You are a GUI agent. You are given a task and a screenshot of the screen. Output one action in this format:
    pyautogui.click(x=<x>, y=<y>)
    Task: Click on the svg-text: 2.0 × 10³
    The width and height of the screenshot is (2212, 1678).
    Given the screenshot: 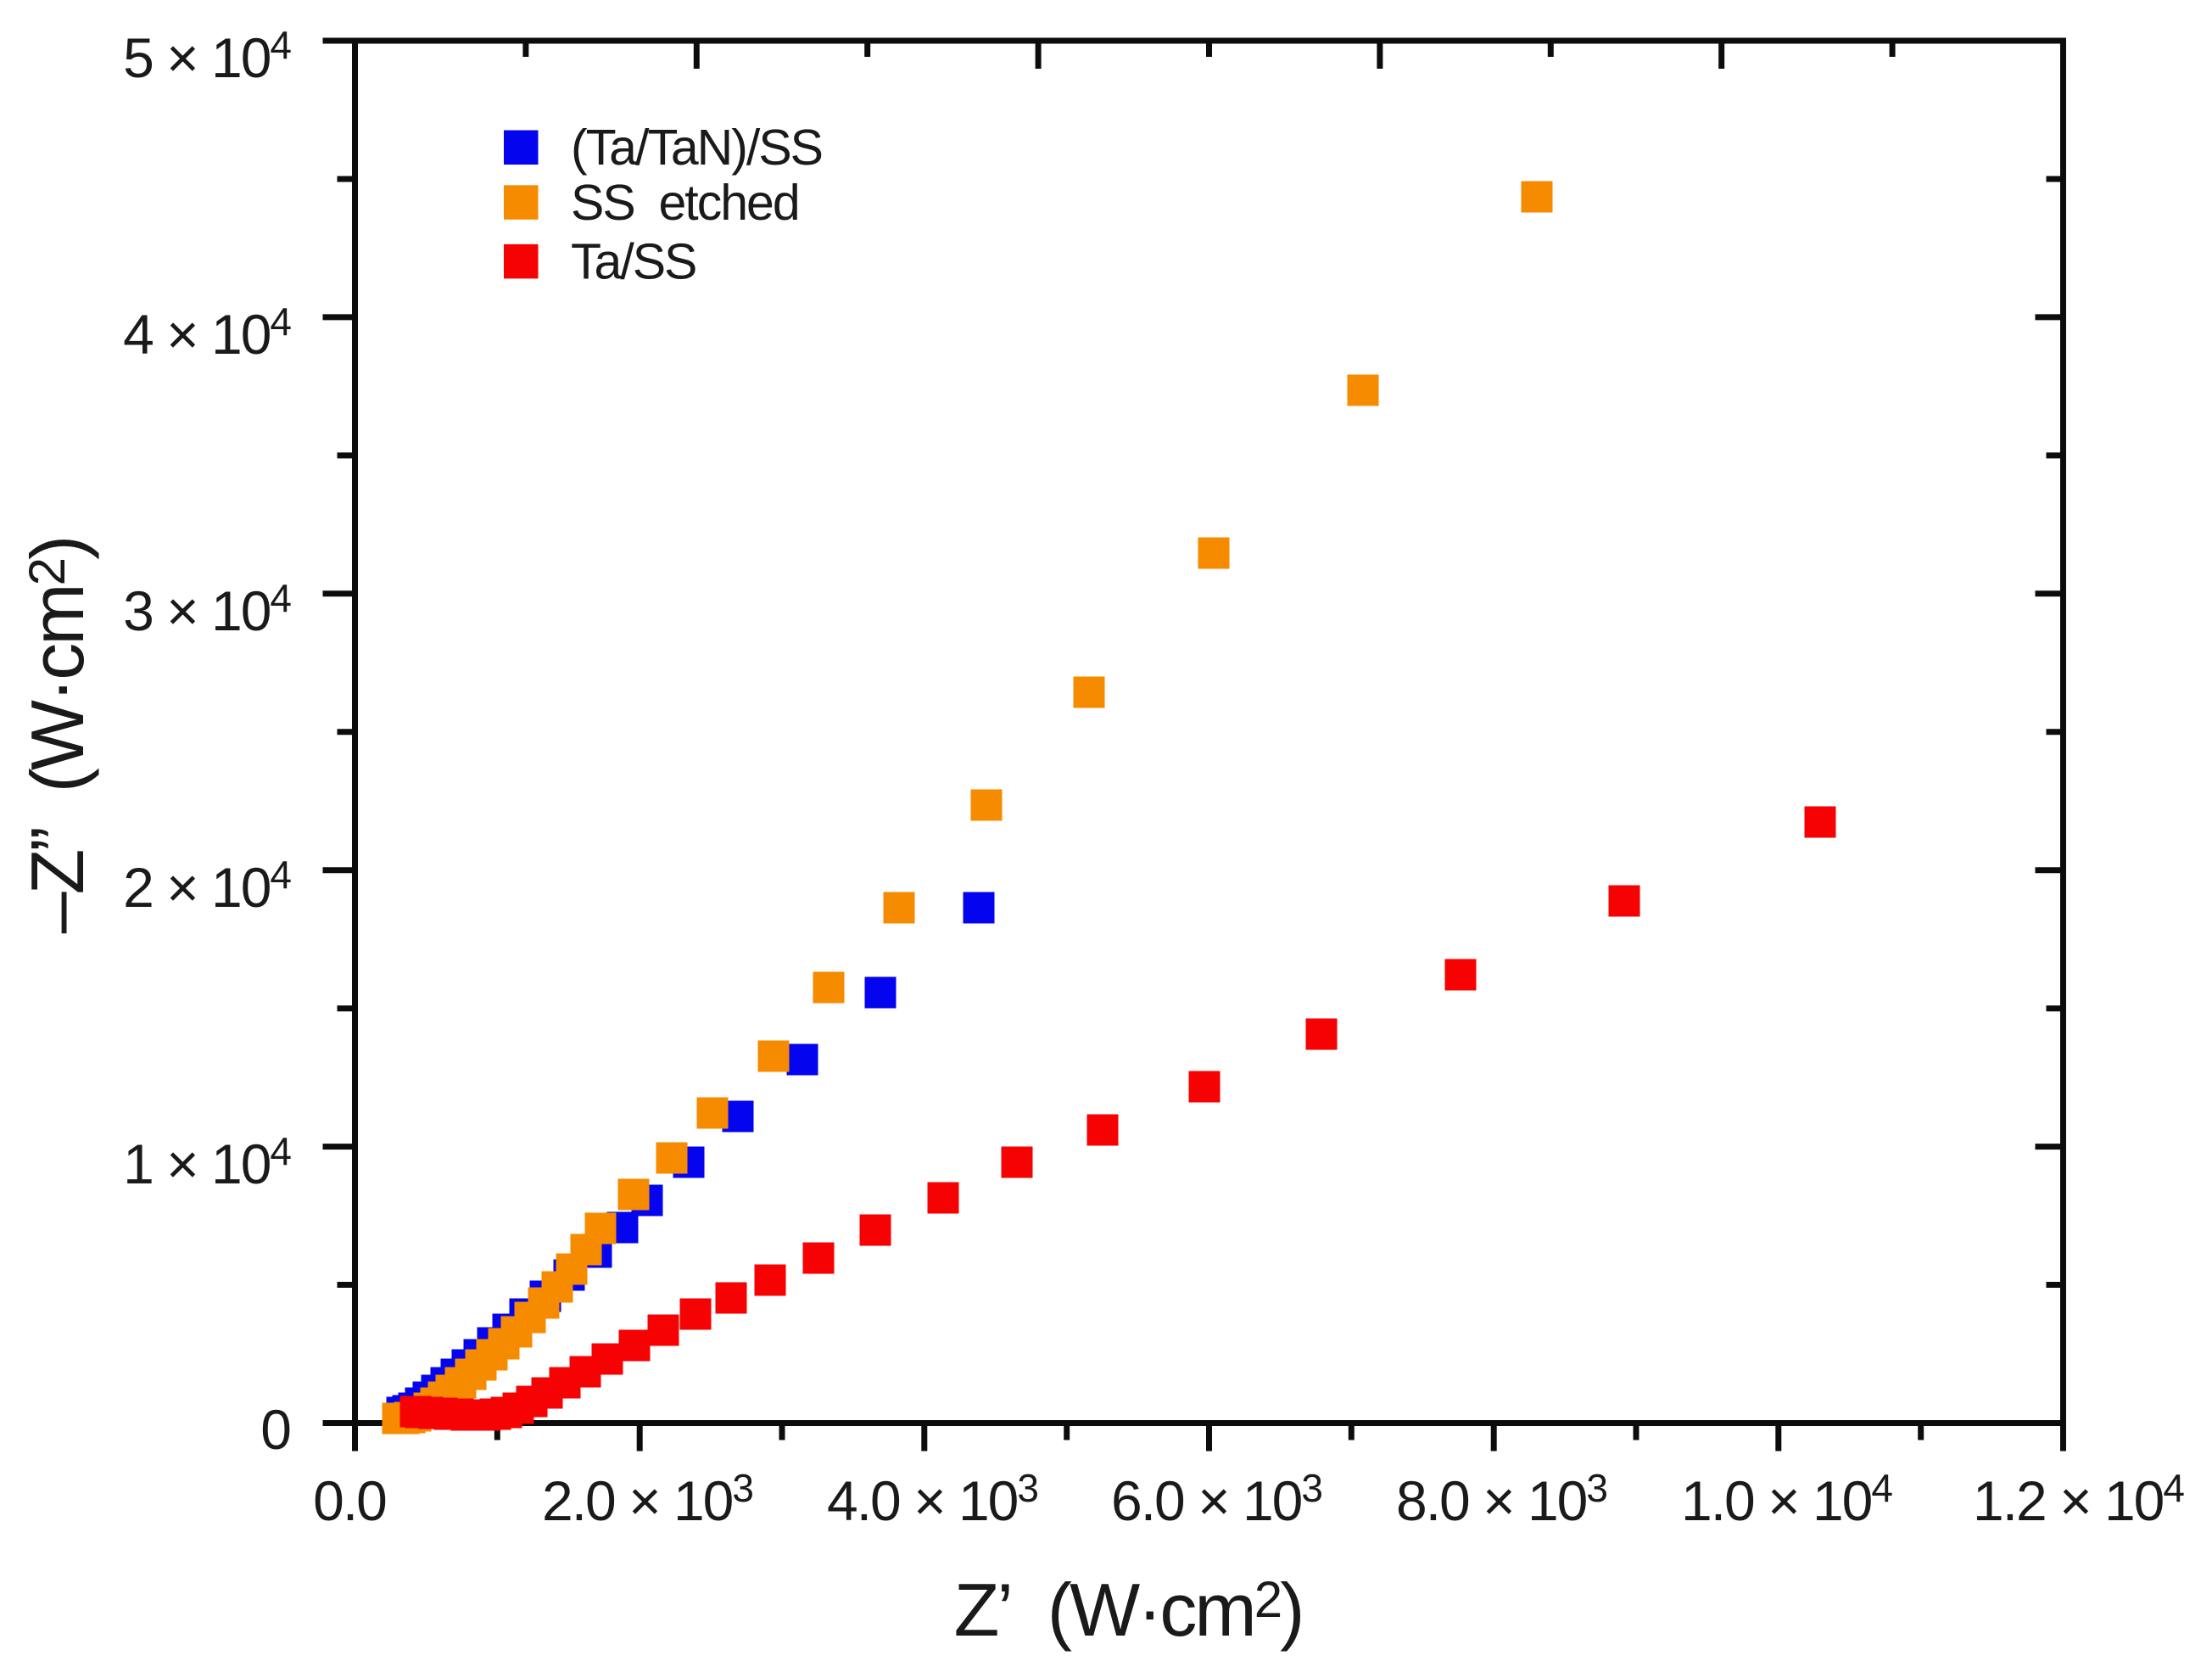 What is the action you would take?
    pyautogui.click(x=647, y=1499)
    